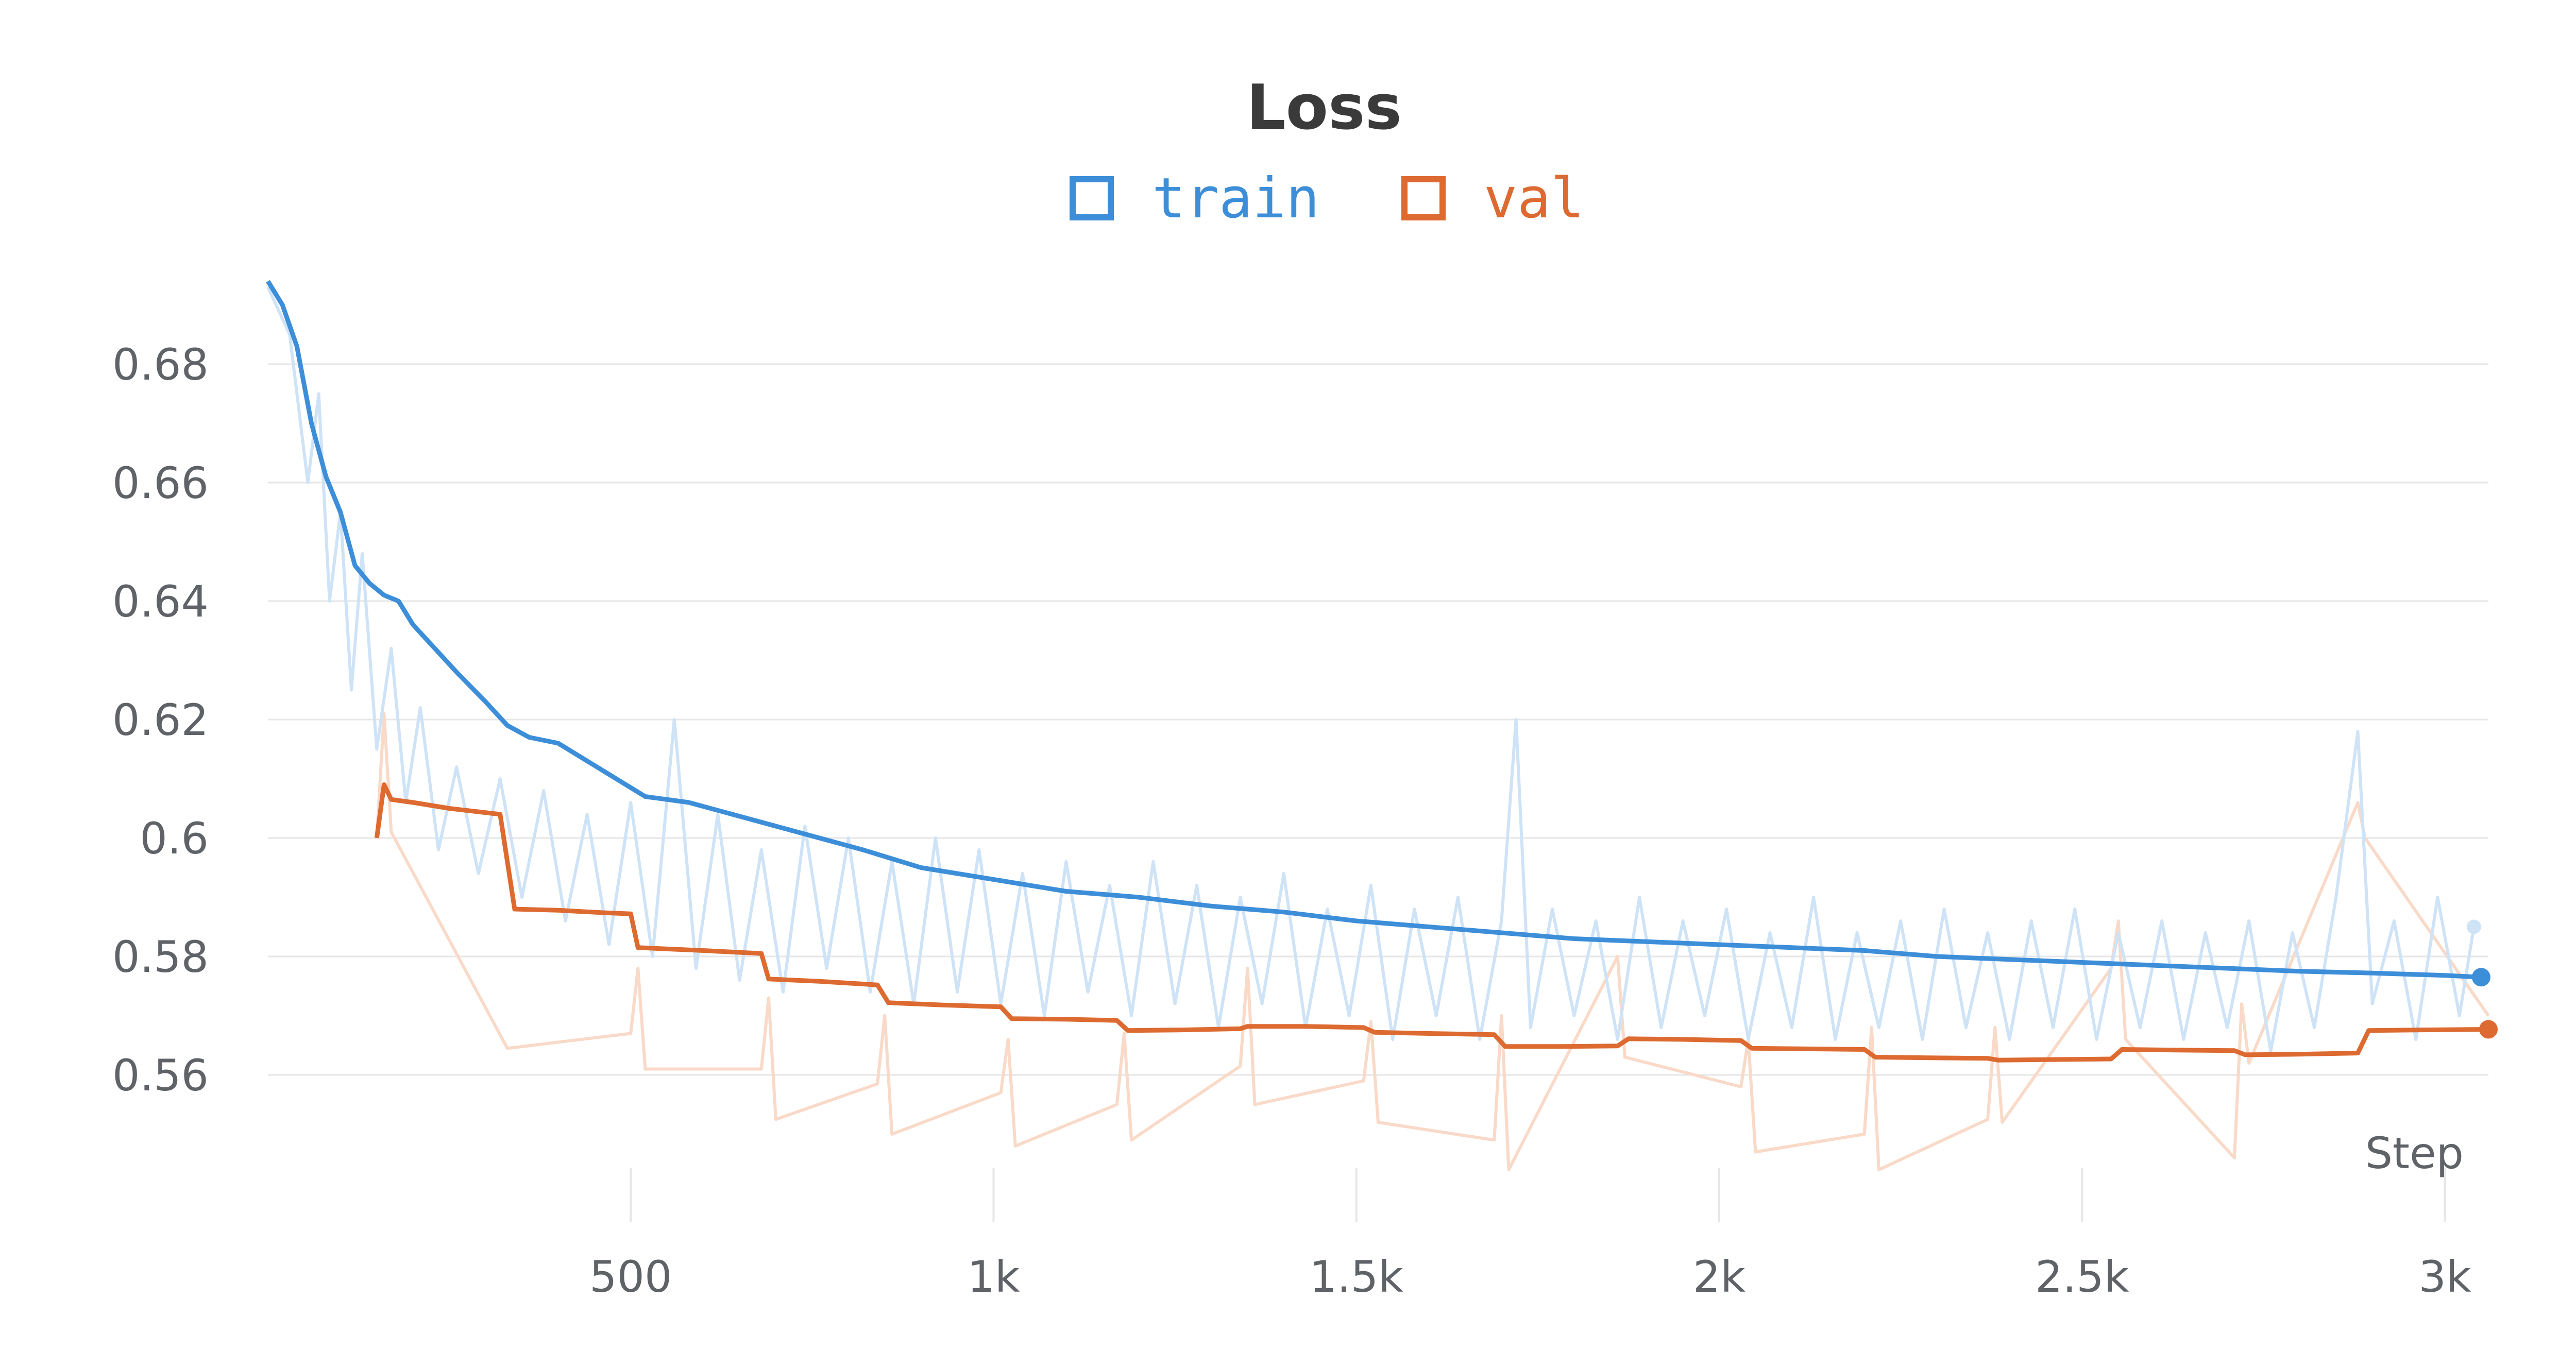 This screenshot has height=1368, width=2576. What do you see at coordinates (160, 957) in the screenshot?
I see `y-tick-label-1: 0.58` at bounding box center [160, 957].